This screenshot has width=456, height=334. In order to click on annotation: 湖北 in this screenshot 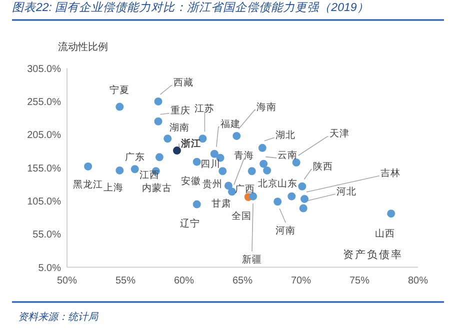, I will do `click(285, 134)`.